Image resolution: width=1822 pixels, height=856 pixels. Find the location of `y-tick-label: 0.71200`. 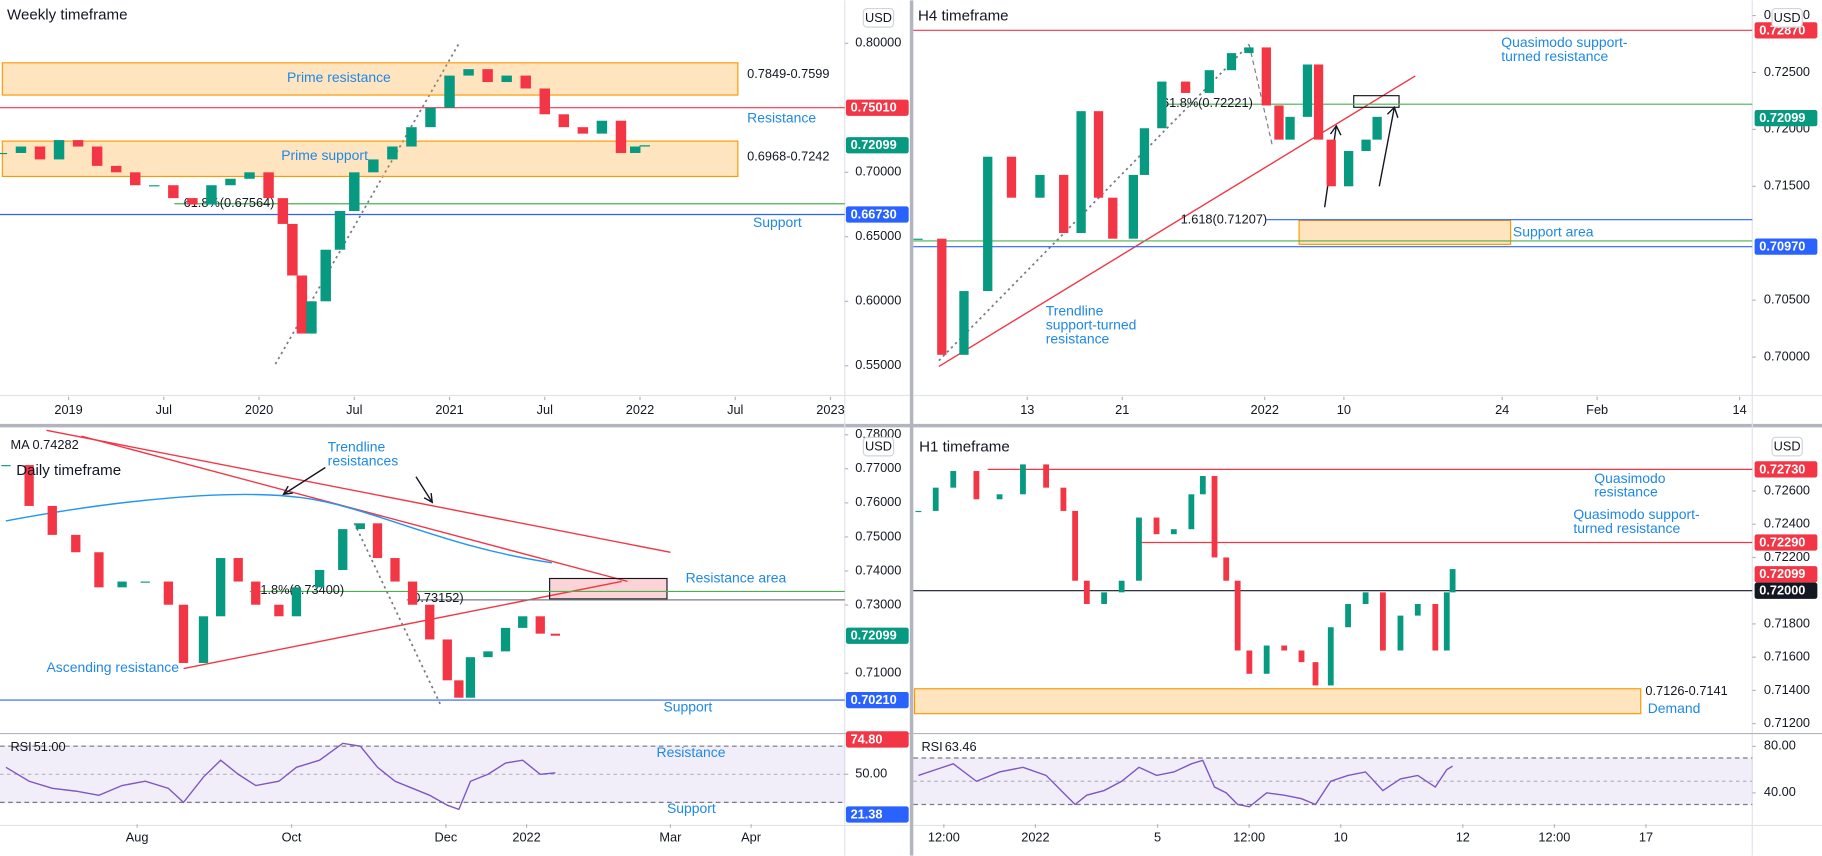

y-tick-label: 0.71200 is located at coordinates (1787, 722).